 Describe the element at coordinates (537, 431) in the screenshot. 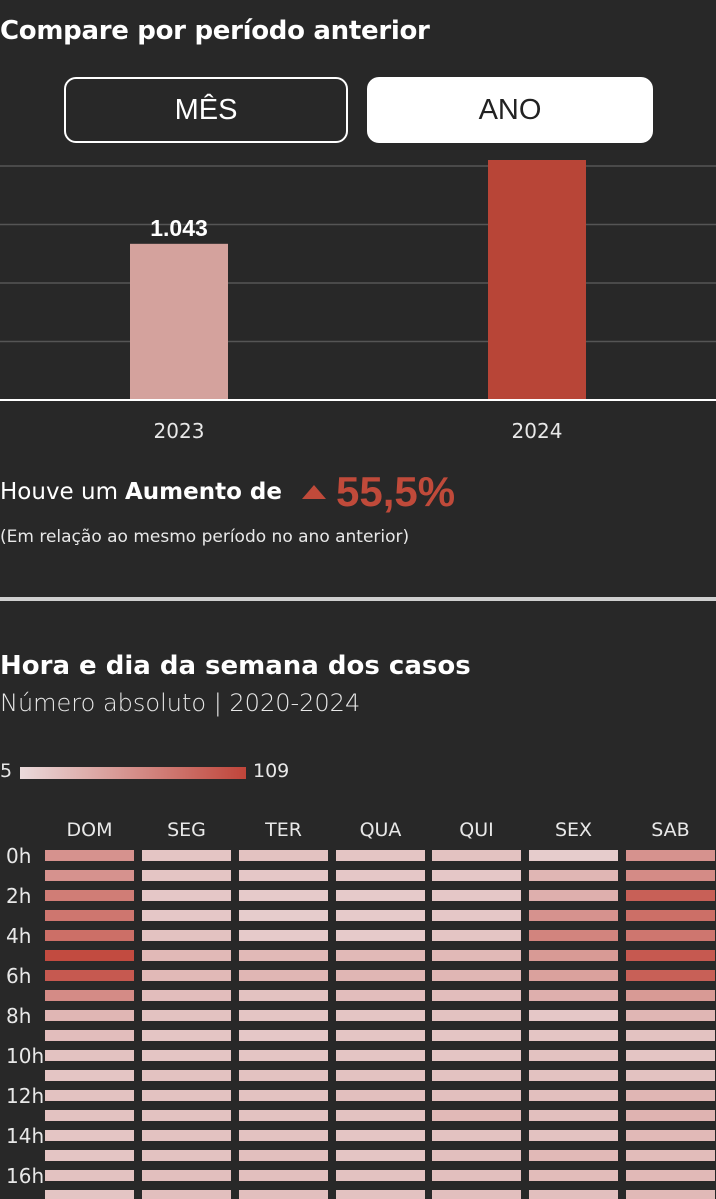

I see `x-tick-label: 2024` at that location.